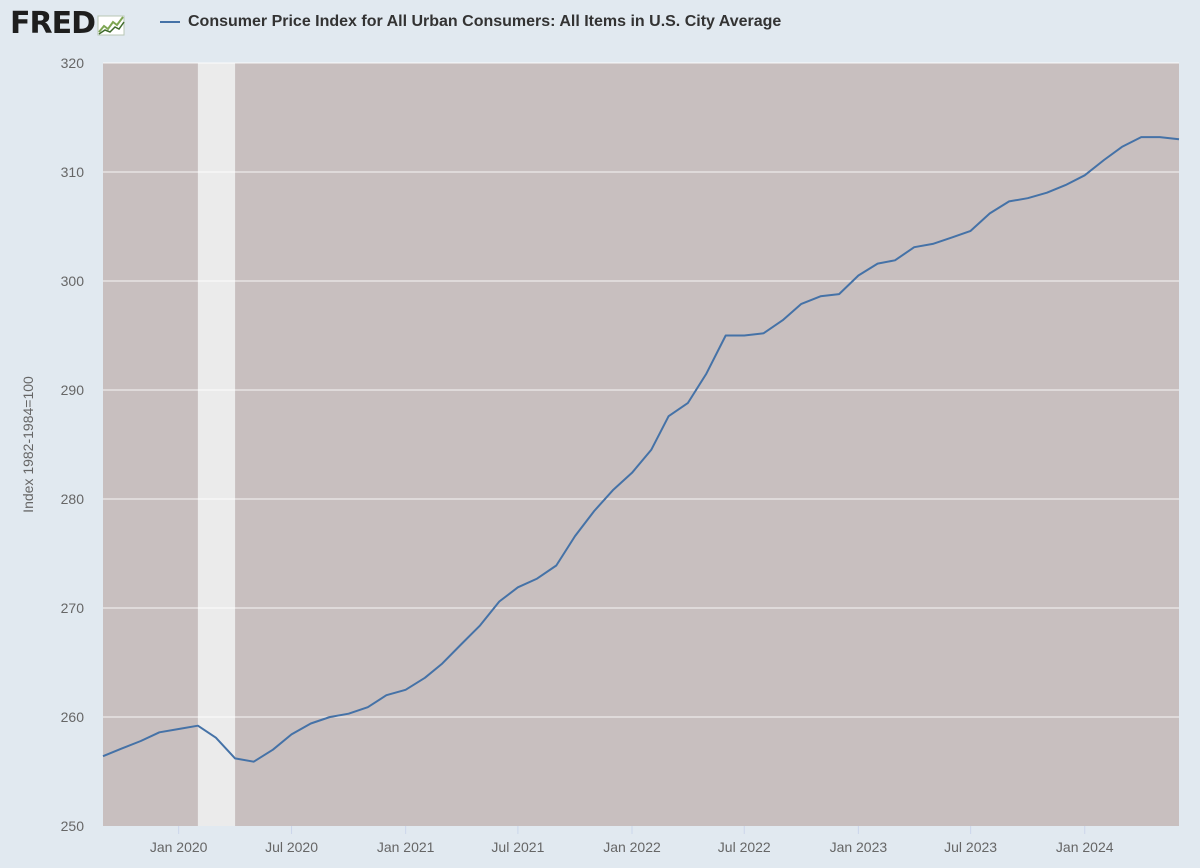 The image size is (1200, 868). What do you see at coordinates (73, 608) in the screenshot?
I see `y-tick-label: 270` at bounding box center [73, 608].